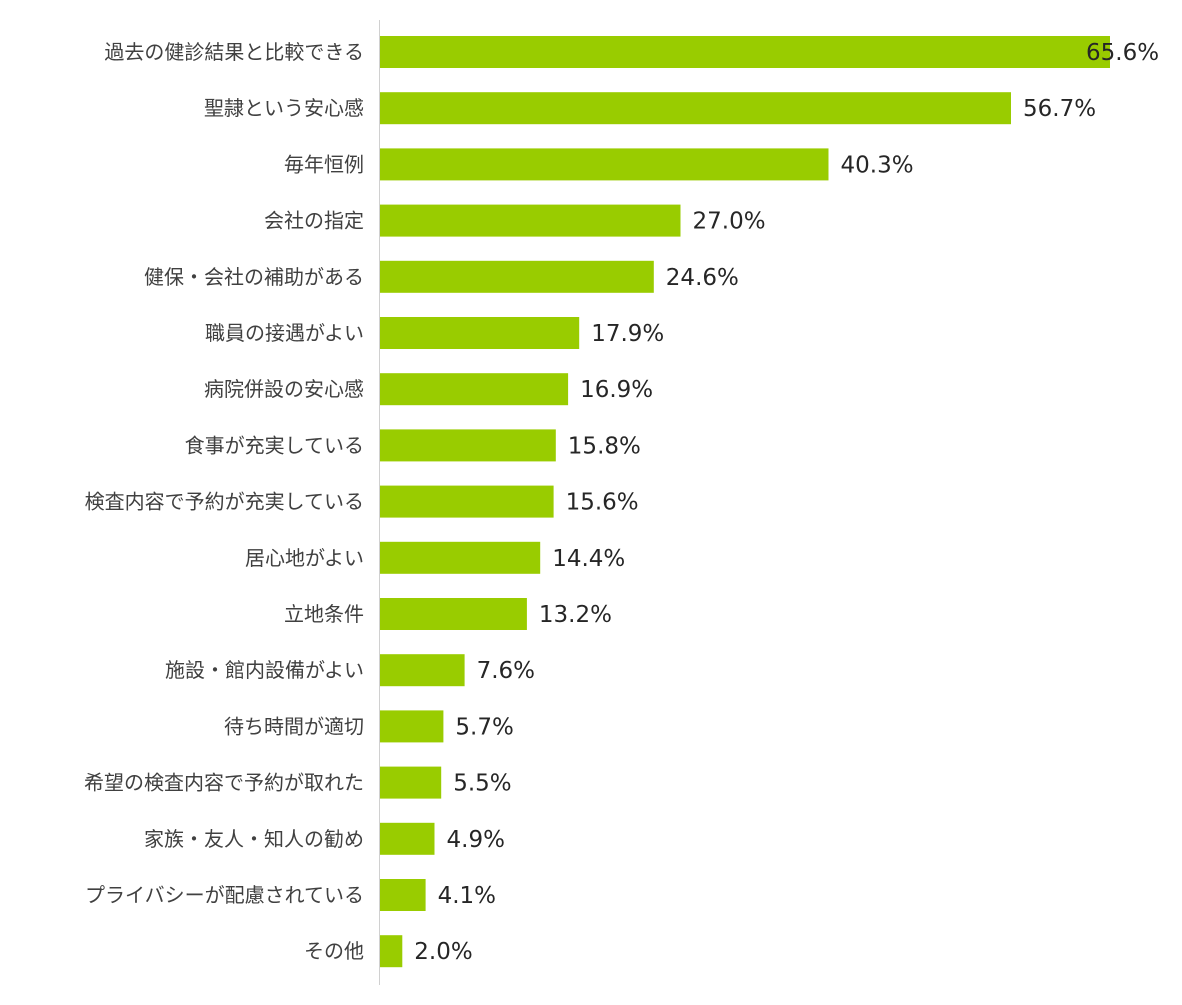  Describe the element at coordinates (1122, 53) in the screenshot. I see `data-label: 65.6%` at that location.